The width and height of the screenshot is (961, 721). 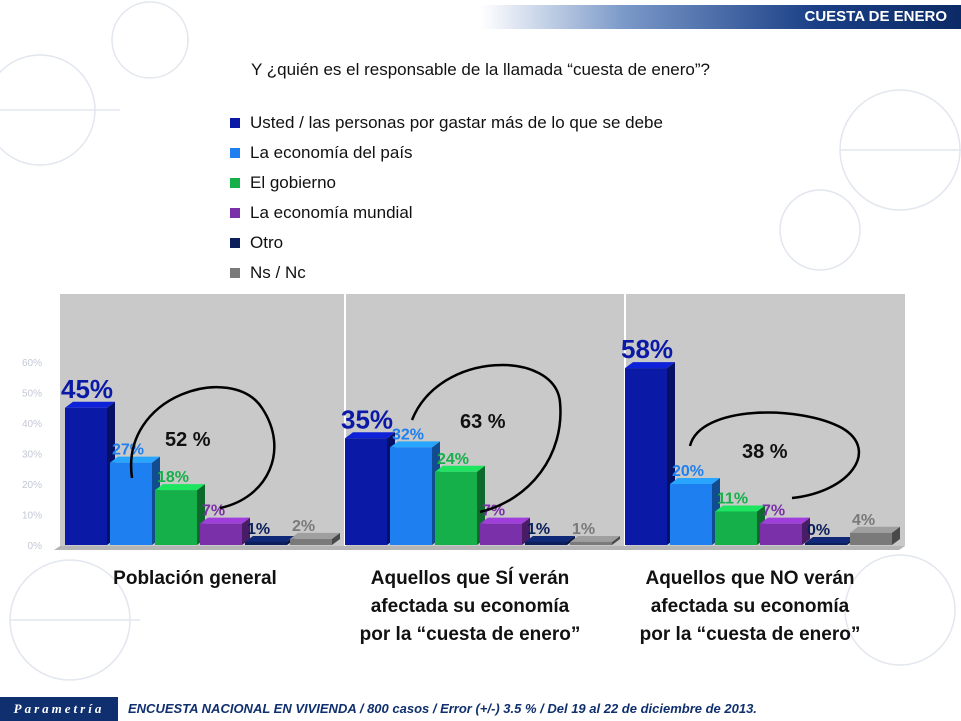 I want to click on bar-value-label: 35%, so click(x=367, y=419).